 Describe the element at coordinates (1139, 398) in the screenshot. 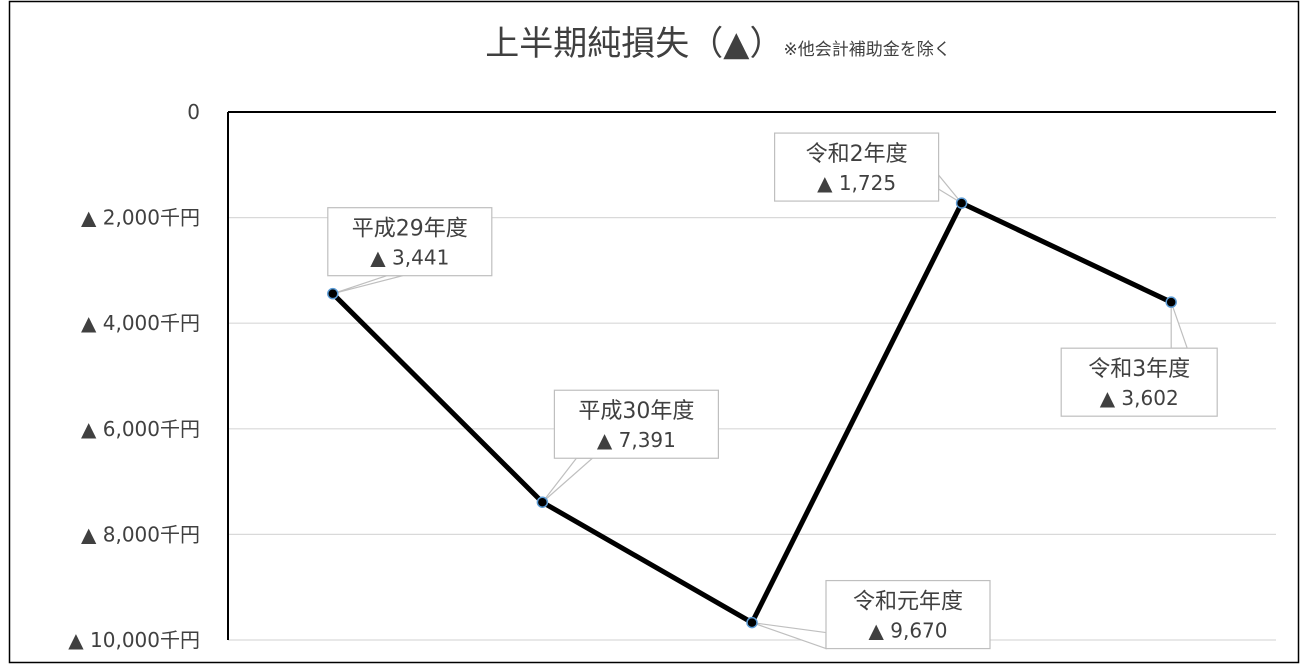

I see `data-label-value: ▲ 3,602` at that location.